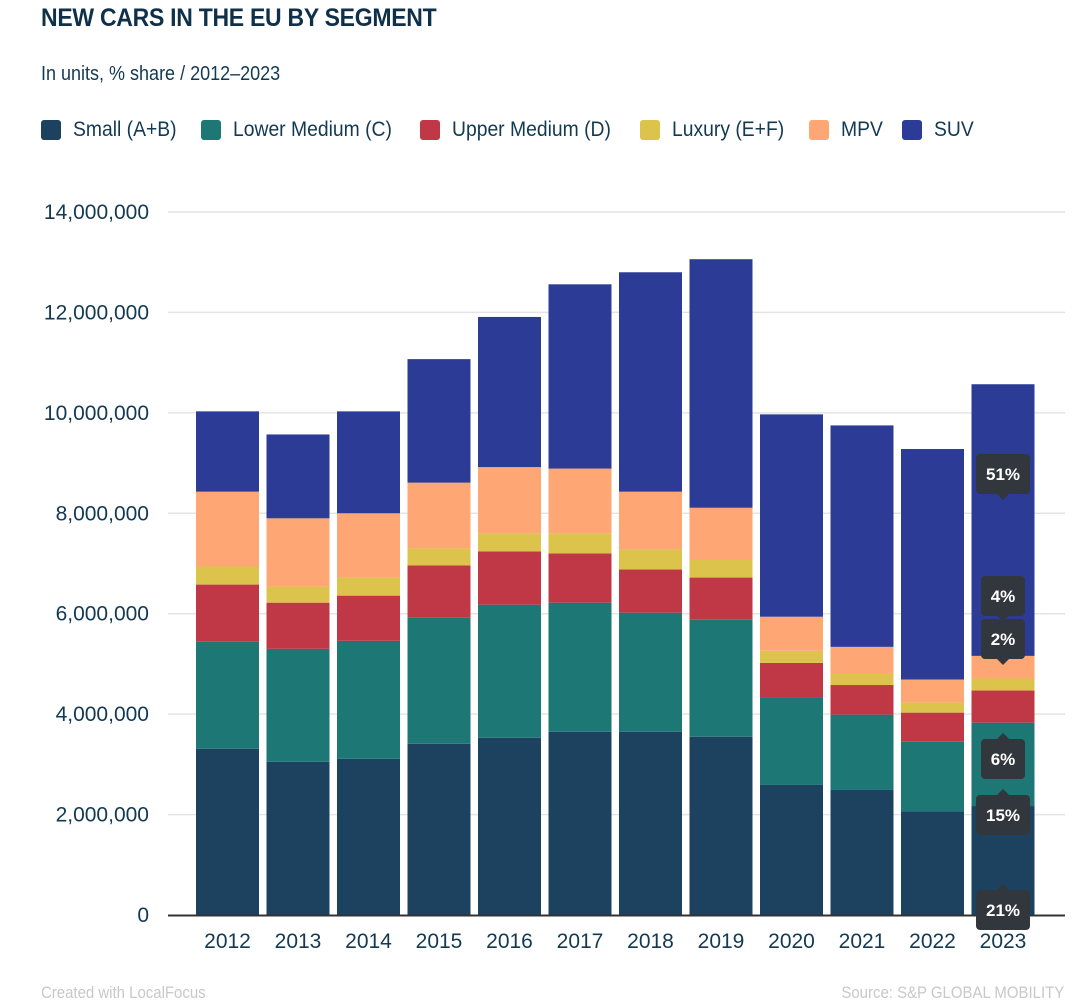 This screenshot has height=1007, width=1080. Describe the element at coordinates (650, 559) in the screenshot. I see `bar-segment-luxury-e-f-2018` at that location.